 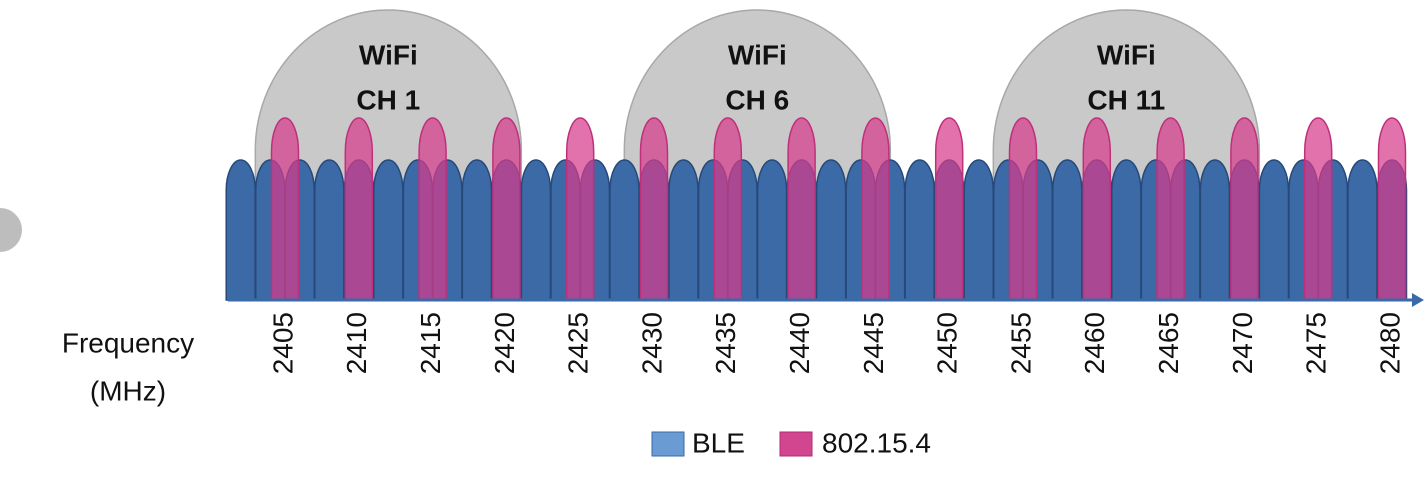 What do you see at coordinates (1389, 343) in the screenshot?
I see `tick-label: 2480` at bounding box center [1389, 343].